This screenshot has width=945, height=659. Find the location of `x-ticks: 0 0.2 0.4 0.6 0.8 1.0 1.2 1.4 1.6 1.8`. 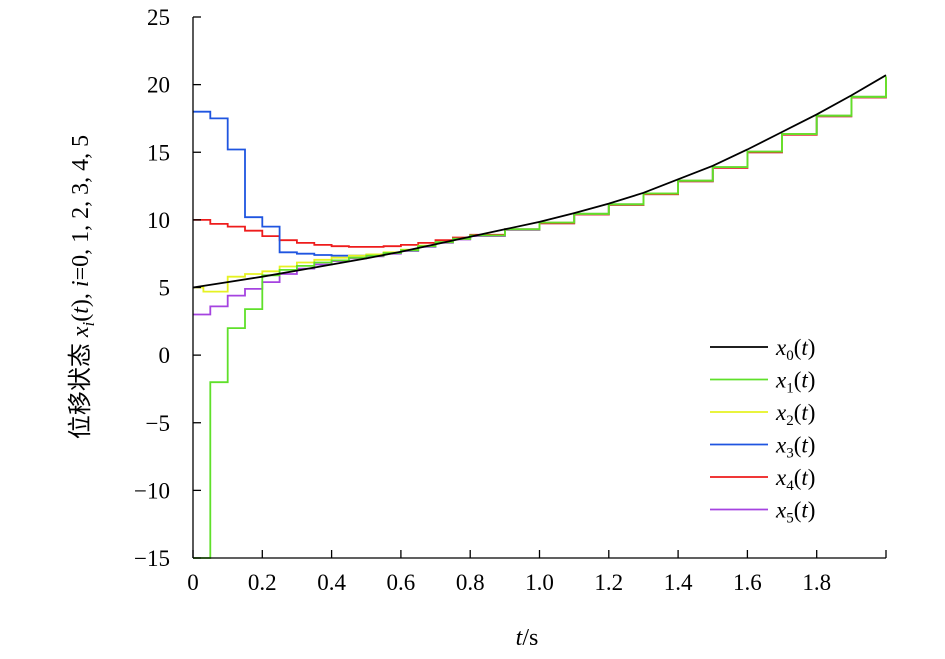

x-ticks: 0 0.2 0.4 0.6 0.8 1.0 1.2 1.4 1.6 1.8 is located at coordinates (537, 572).